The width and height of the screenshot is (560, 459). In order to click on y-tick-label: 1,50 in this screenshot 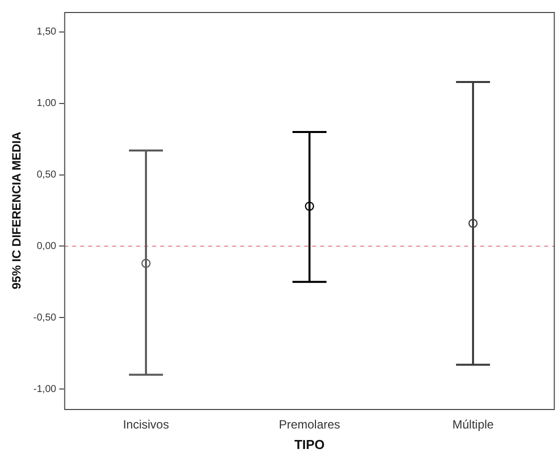, I will do `click(46, 32)`.